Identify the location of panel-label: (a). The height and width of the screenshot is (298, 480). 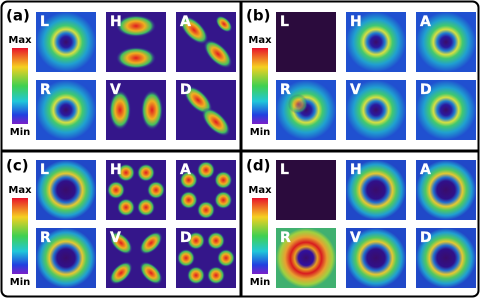
(18, 16).